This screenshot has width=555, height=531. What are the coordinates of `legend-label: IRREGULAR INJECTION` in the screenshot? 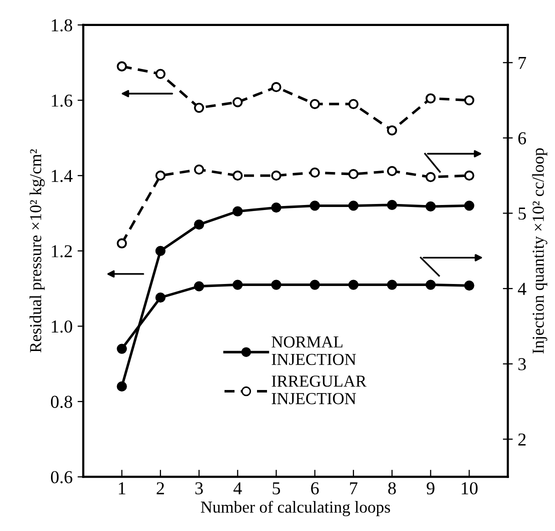 It's located at (319, 390).